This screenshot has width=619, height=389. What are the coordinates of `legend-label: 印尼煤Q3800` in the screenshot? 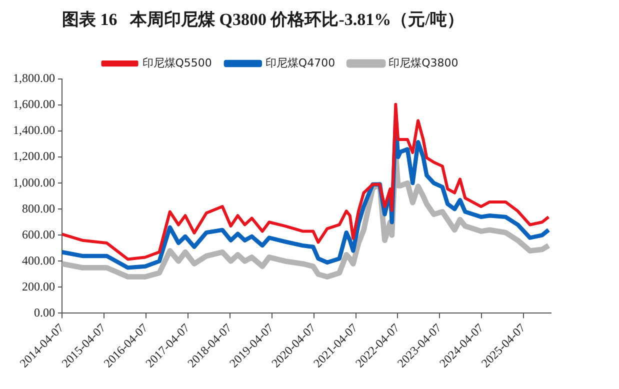 It's located at (423, 63).